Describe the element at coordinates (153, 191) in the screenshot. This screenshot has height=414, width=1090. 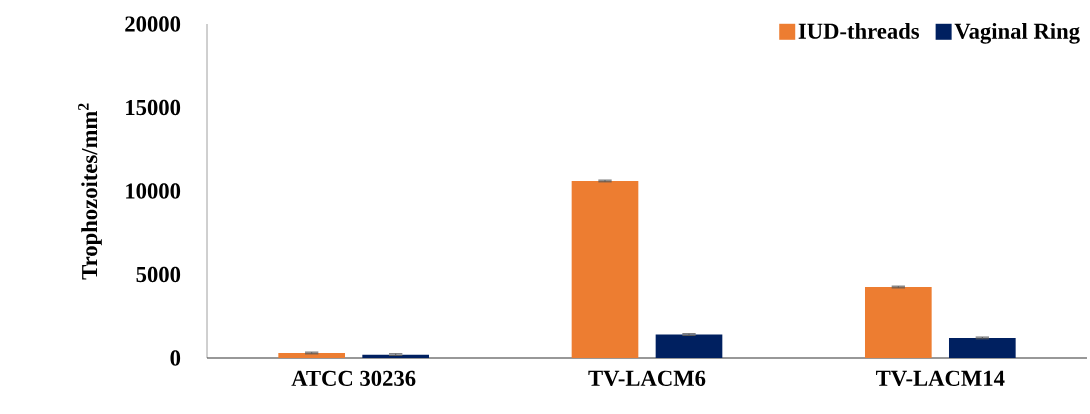
I see `y-tick-label: 10000` at that location.